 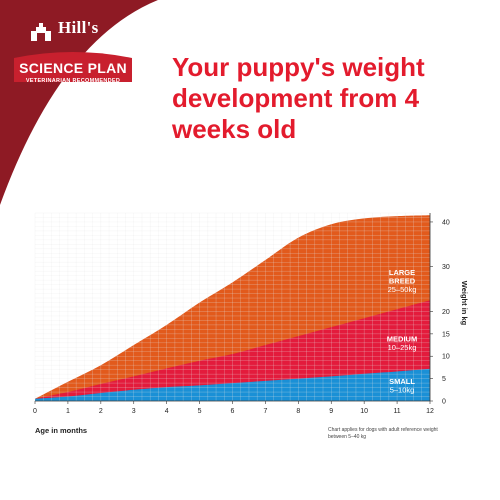 I want to click on x-tick-label: 10, so click(x=364, y=411).